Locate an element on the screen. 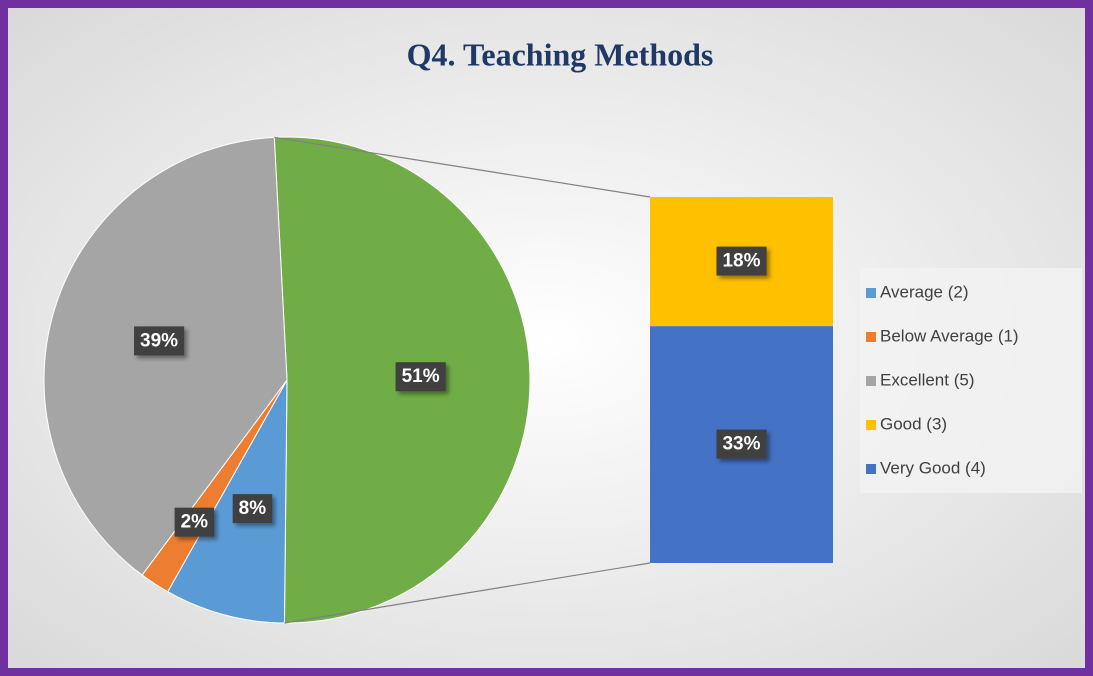  chart-title: Q4. Teaching Methods is located at coordinates (560, 54).